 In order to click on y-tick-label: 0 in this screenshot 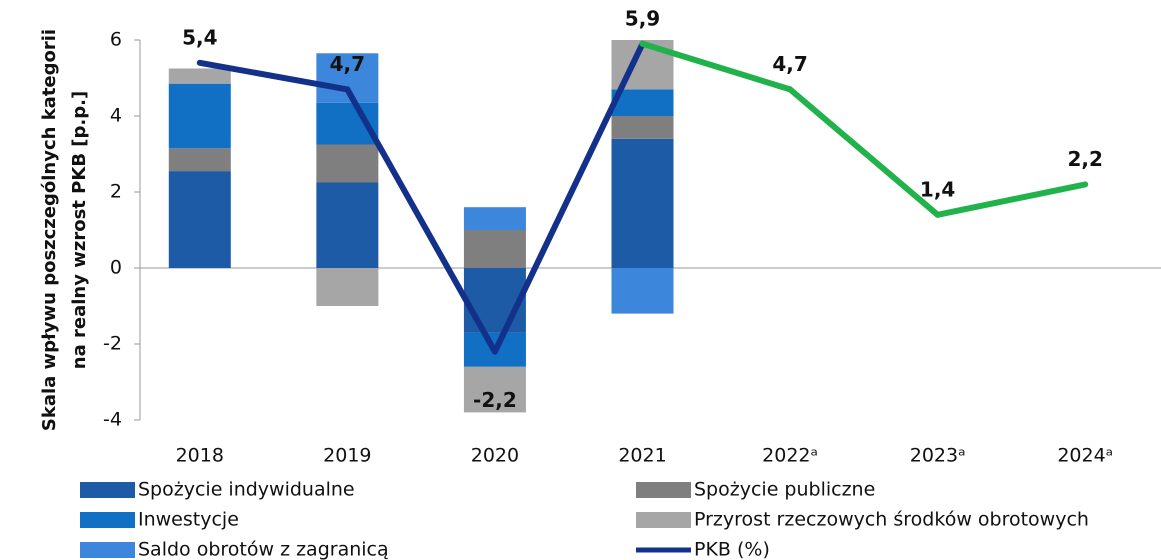, I will do `click(116, 268)`.